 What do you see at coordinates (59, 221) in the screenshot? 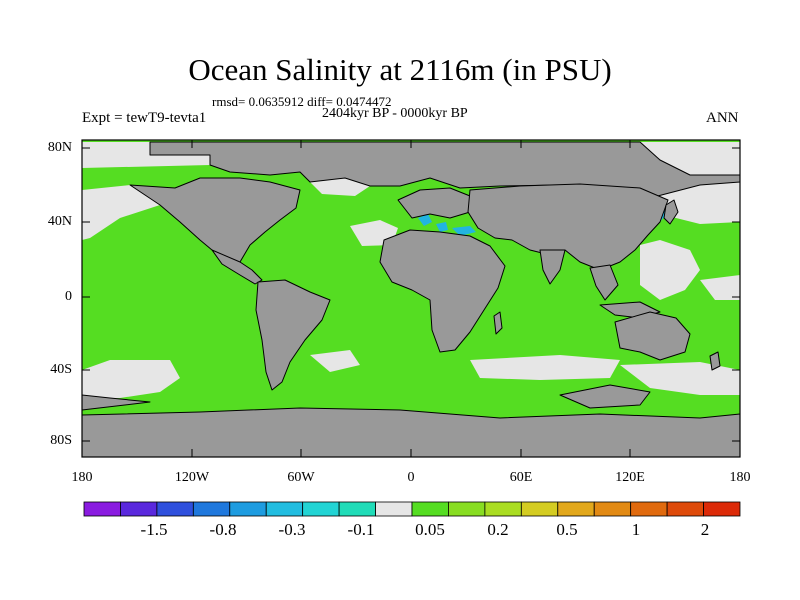
I see `y-tick-40n: 40N` at bounding box center [59, 221].